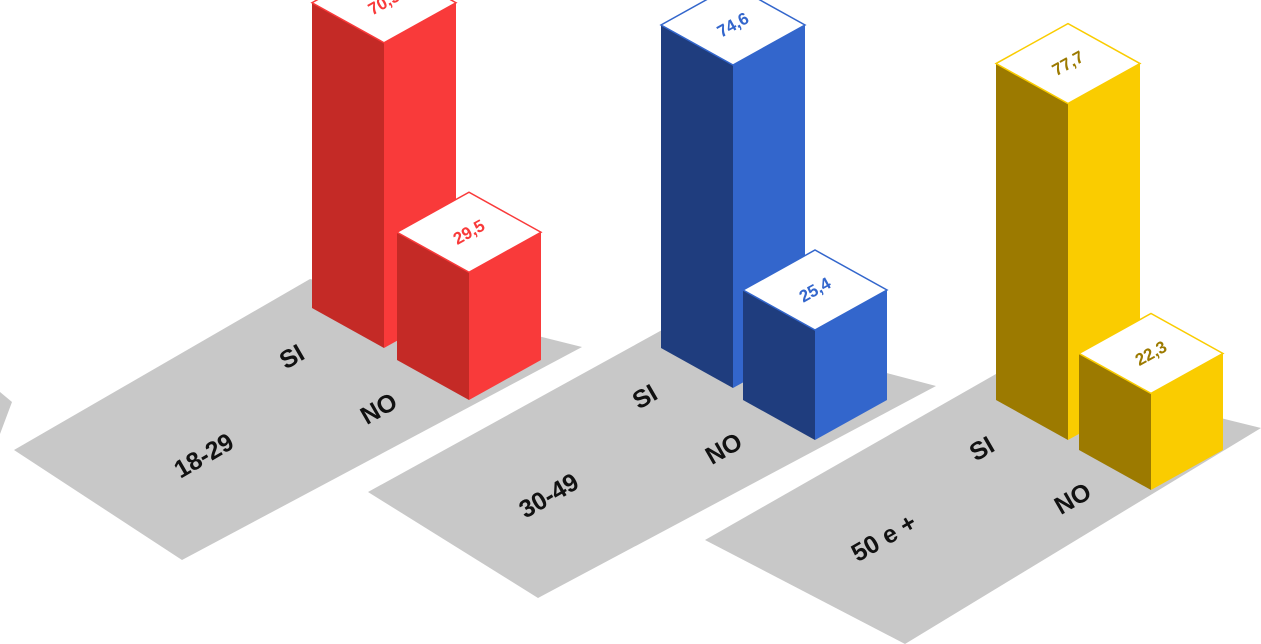 The image size is (1261, 644). I want to click on bar-50-e--no: 22,3, so click(1151, 401).